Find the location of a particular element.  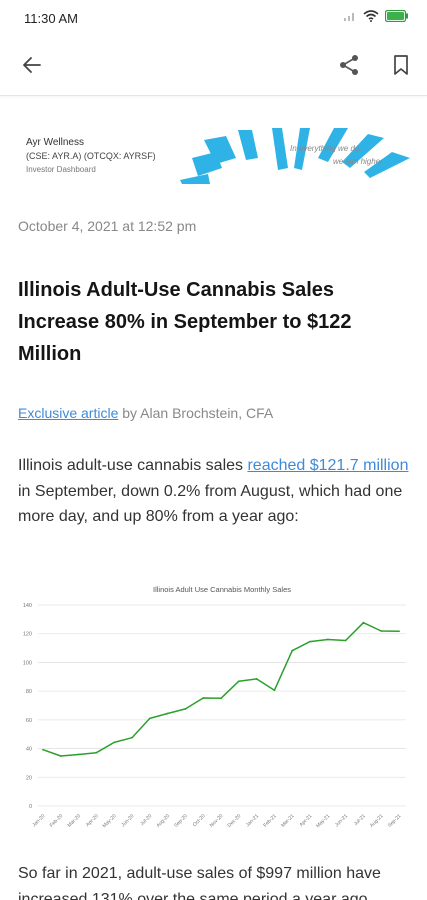

x-tick-label: Feb-20 is located at coordinates (57, 821).